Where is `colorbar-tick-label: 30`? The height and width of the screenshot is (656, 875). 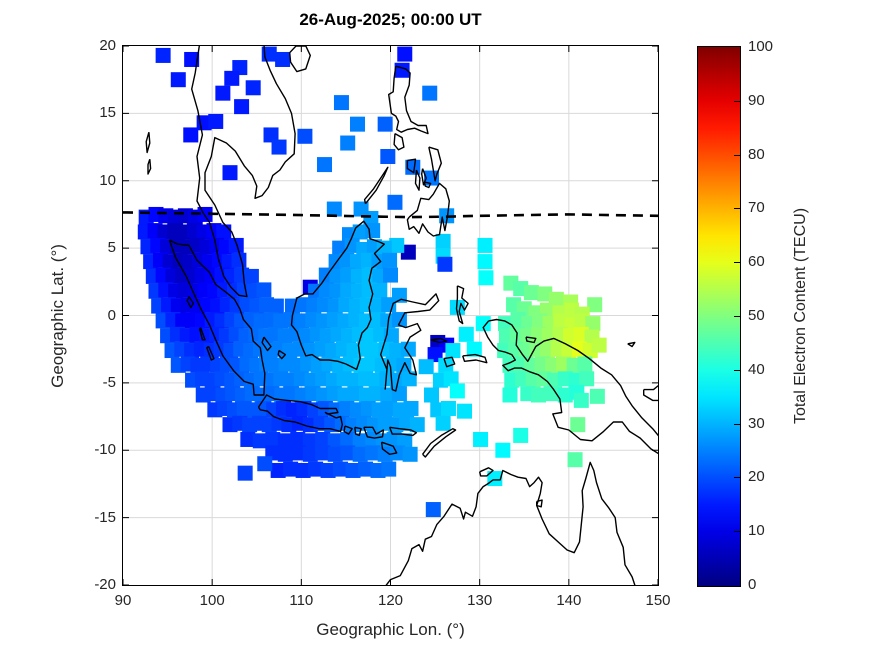
colorbar-tick-label: 30 is located at coordinates (756, 423).